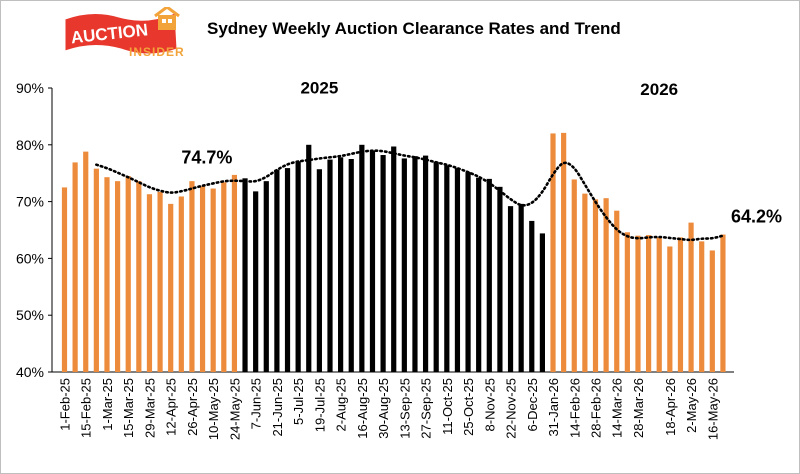 The height and width of the screenshot is (474, 800). What do you see at coordinates (383, 408) in the screenshot?
I see `x-tick-label: 30-Aug-25` at bounding box center [383, 408].